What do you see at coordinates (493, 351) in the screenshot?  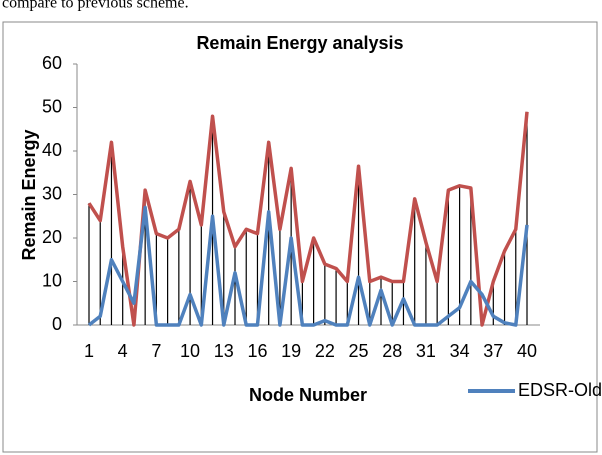 I see `x-tick-label: 37` at bounding box center [493, 351].